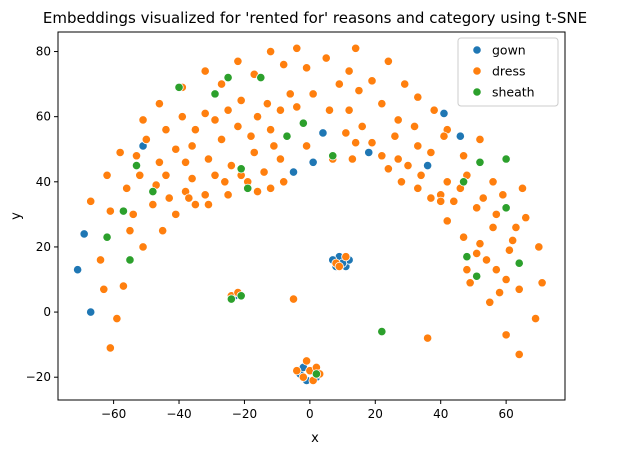 The image size is (627, 455). Describe the element at coordinates (440, 414) in the screenshot. I see `x-tick-label: 40` at that location.